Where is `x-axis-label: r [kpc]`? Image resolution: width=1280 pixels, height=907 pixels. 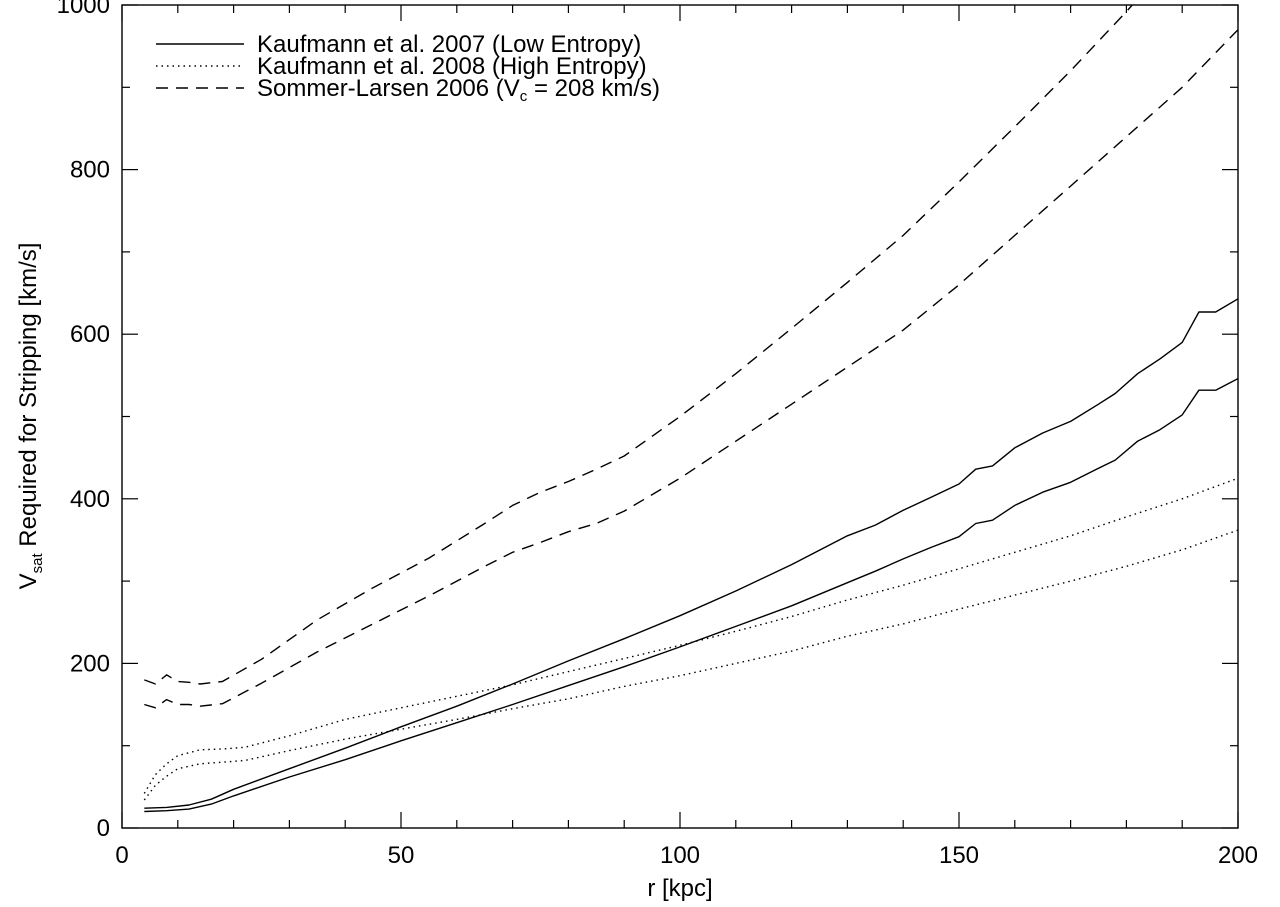 x-axis-label: r [kpc] is located at coordinates (679, 888).